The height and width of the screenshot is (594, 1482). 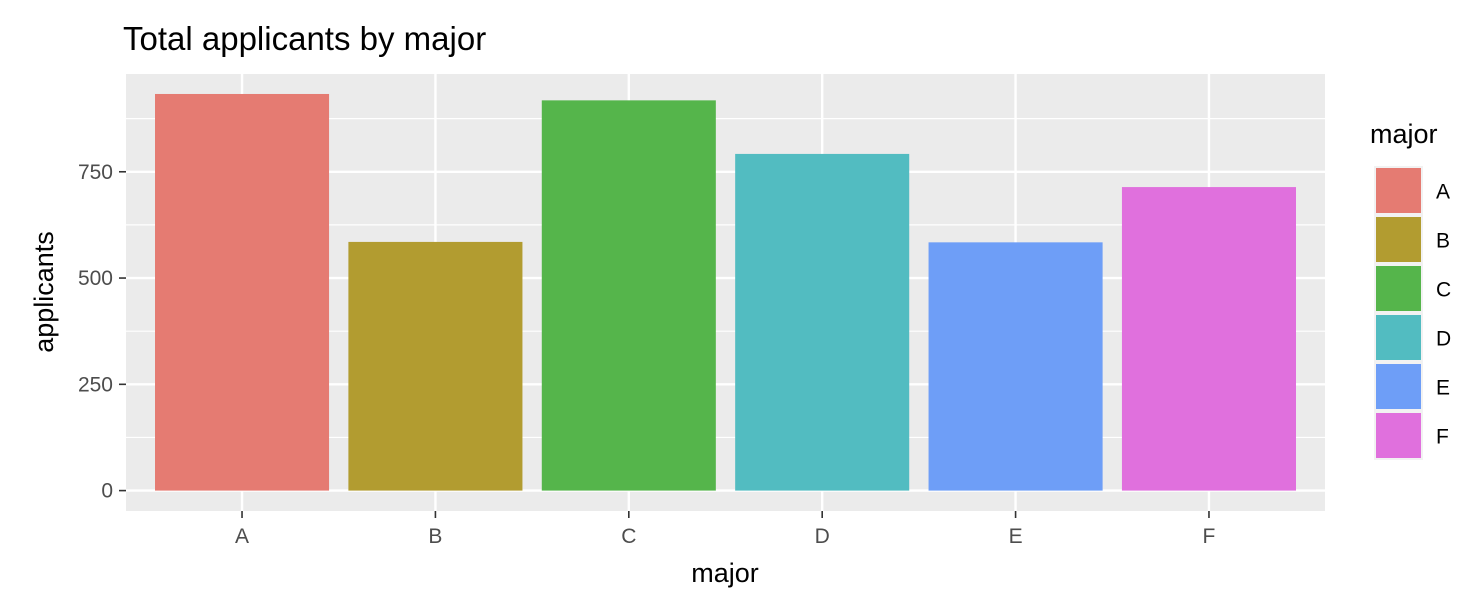 I want to click on legend-swatch-e, so click(x=1398, y=386).